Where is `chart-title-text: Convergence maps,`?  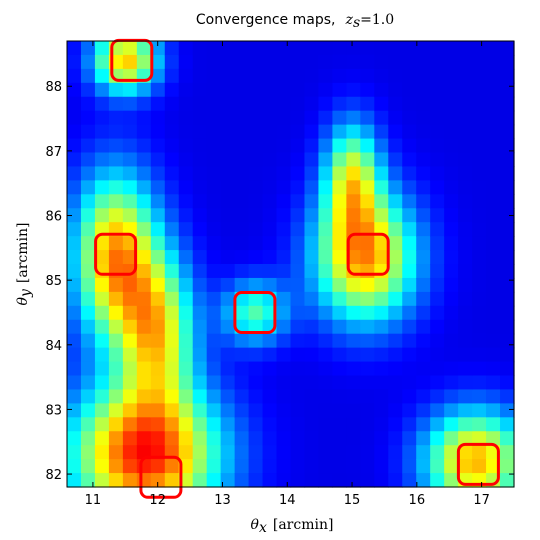 chart-title-text: Convergence maps, is located at coordinates (266, 20).